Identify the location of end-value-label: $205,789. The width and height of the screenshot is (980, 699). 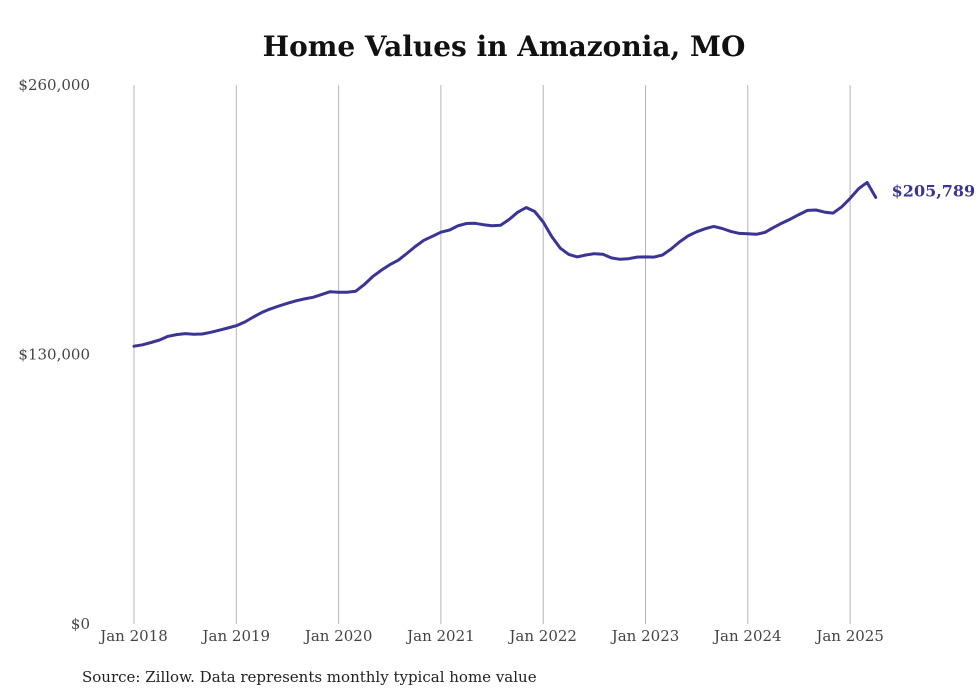
(934, 190).